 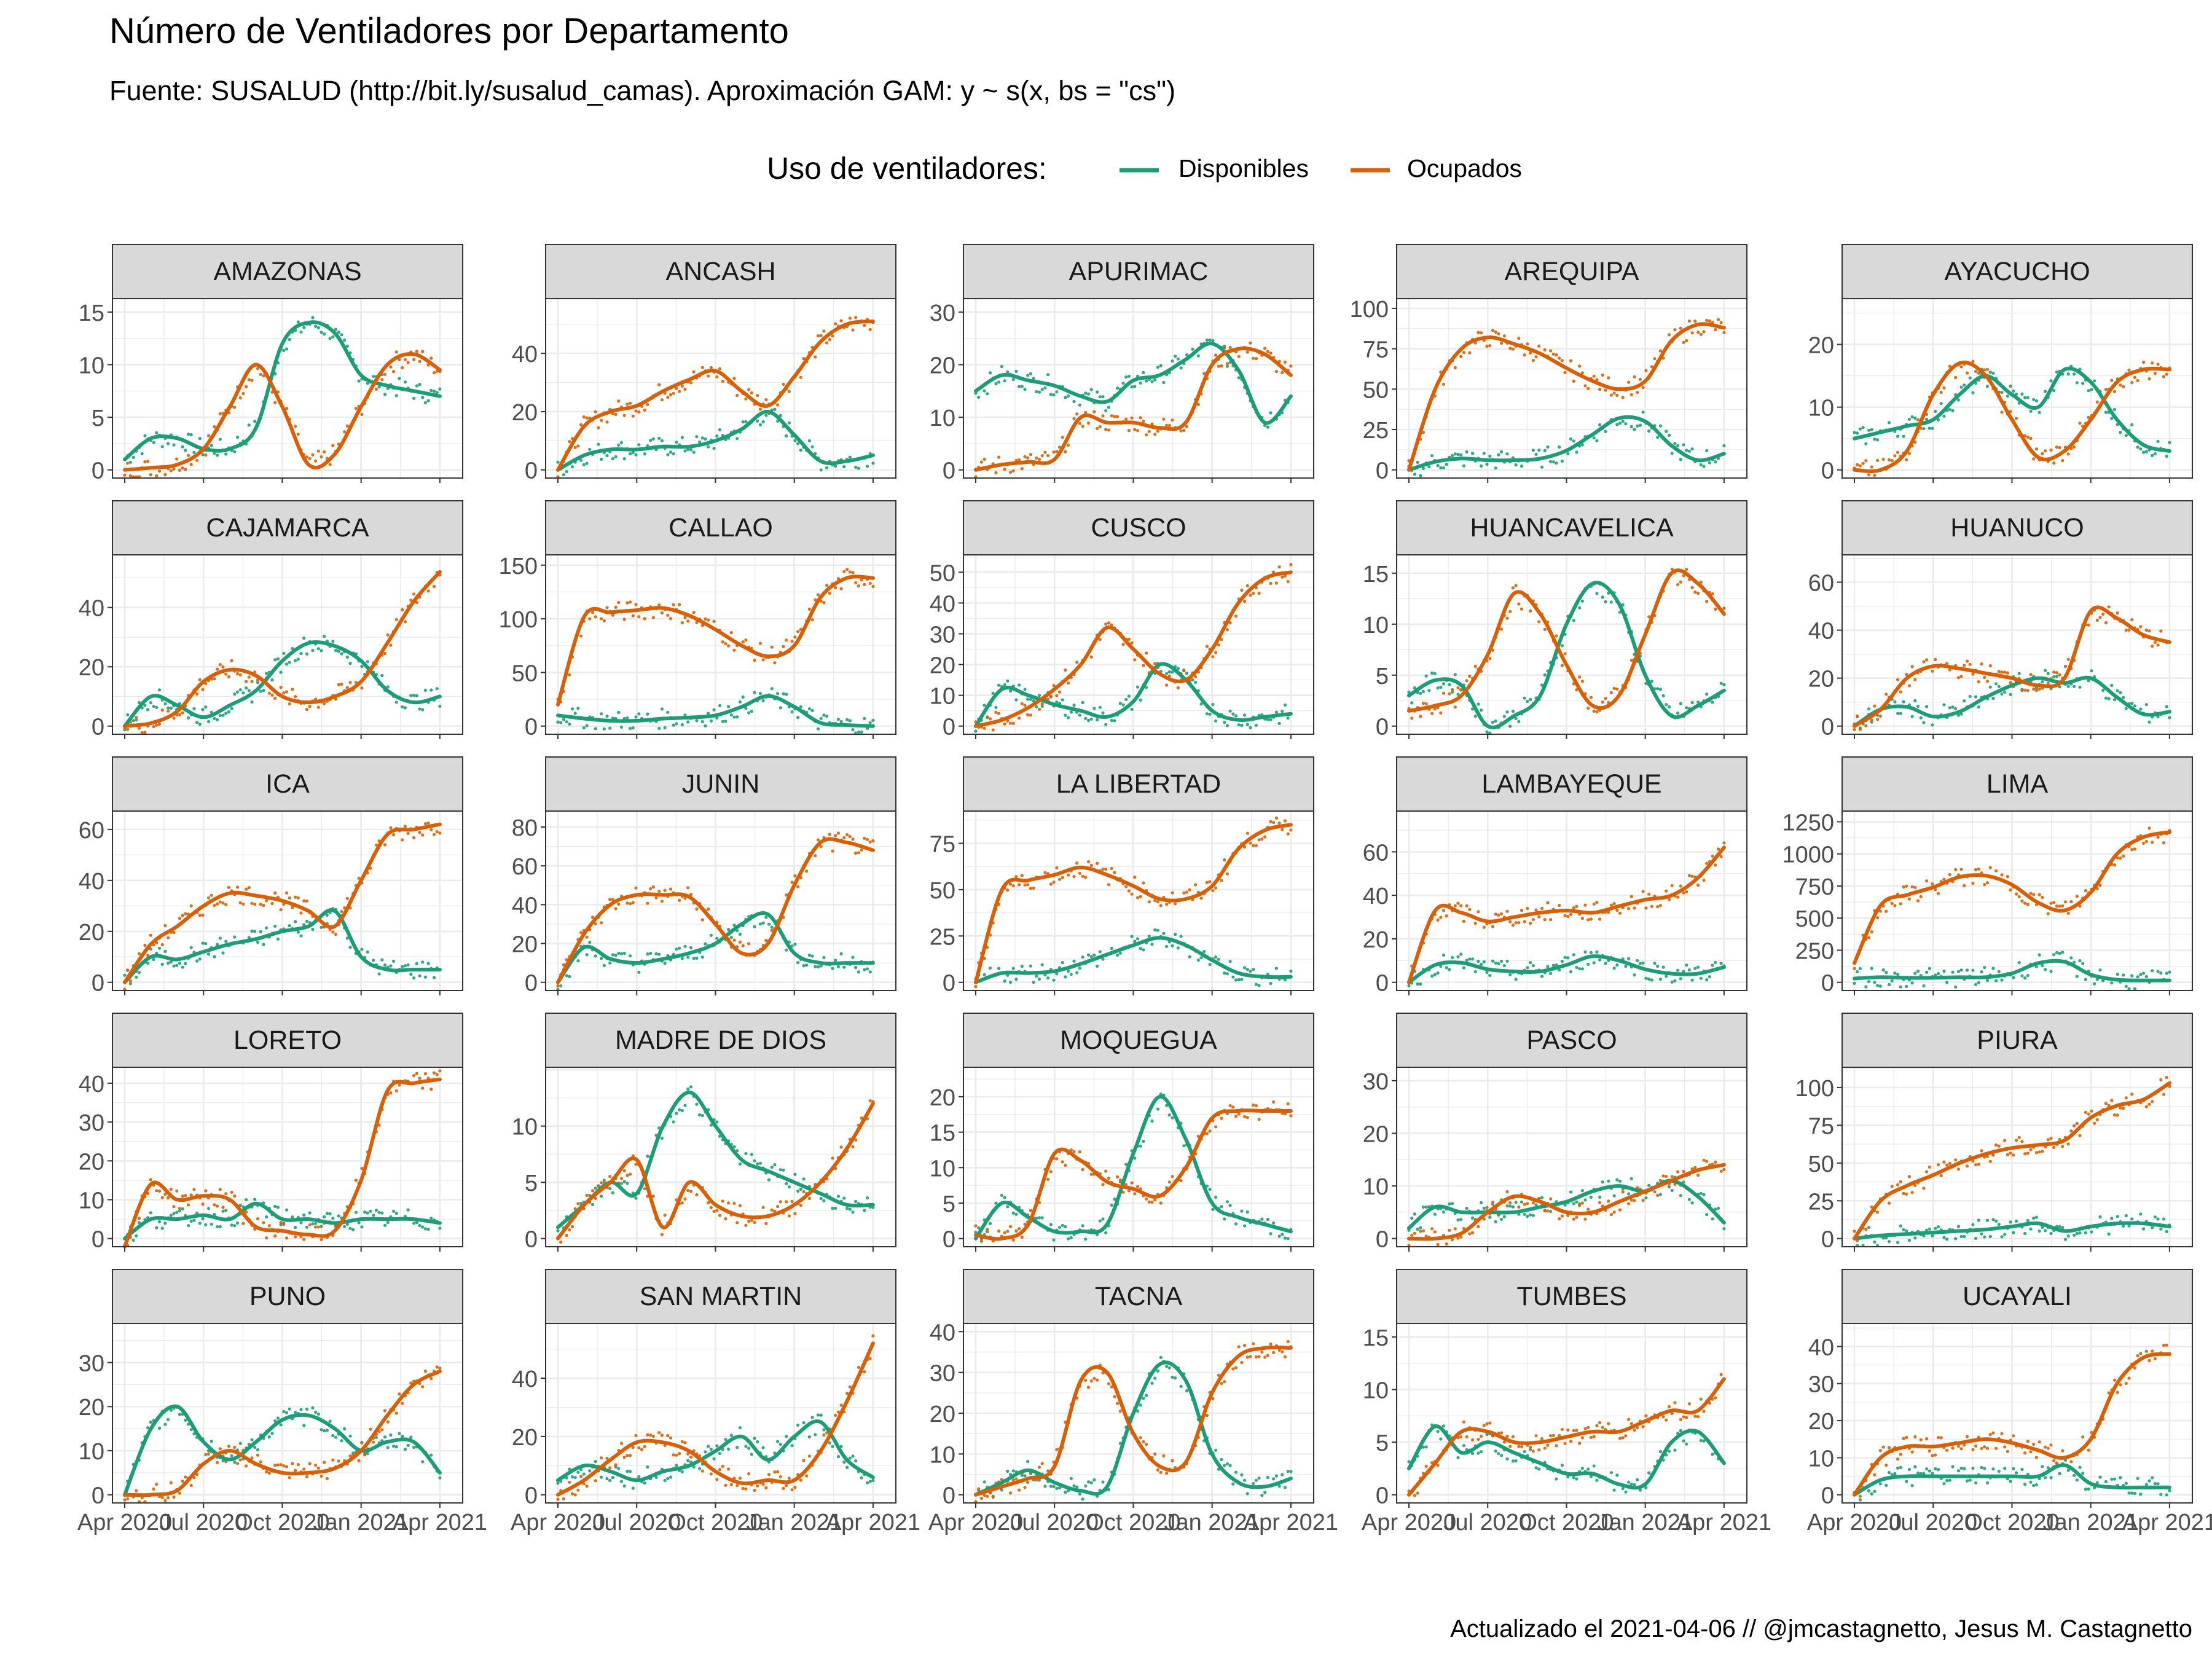 What do you see at coordinates (721, 644) in the screenshot?
I see `panel-bg-callao` at bounding box center [721, 644].